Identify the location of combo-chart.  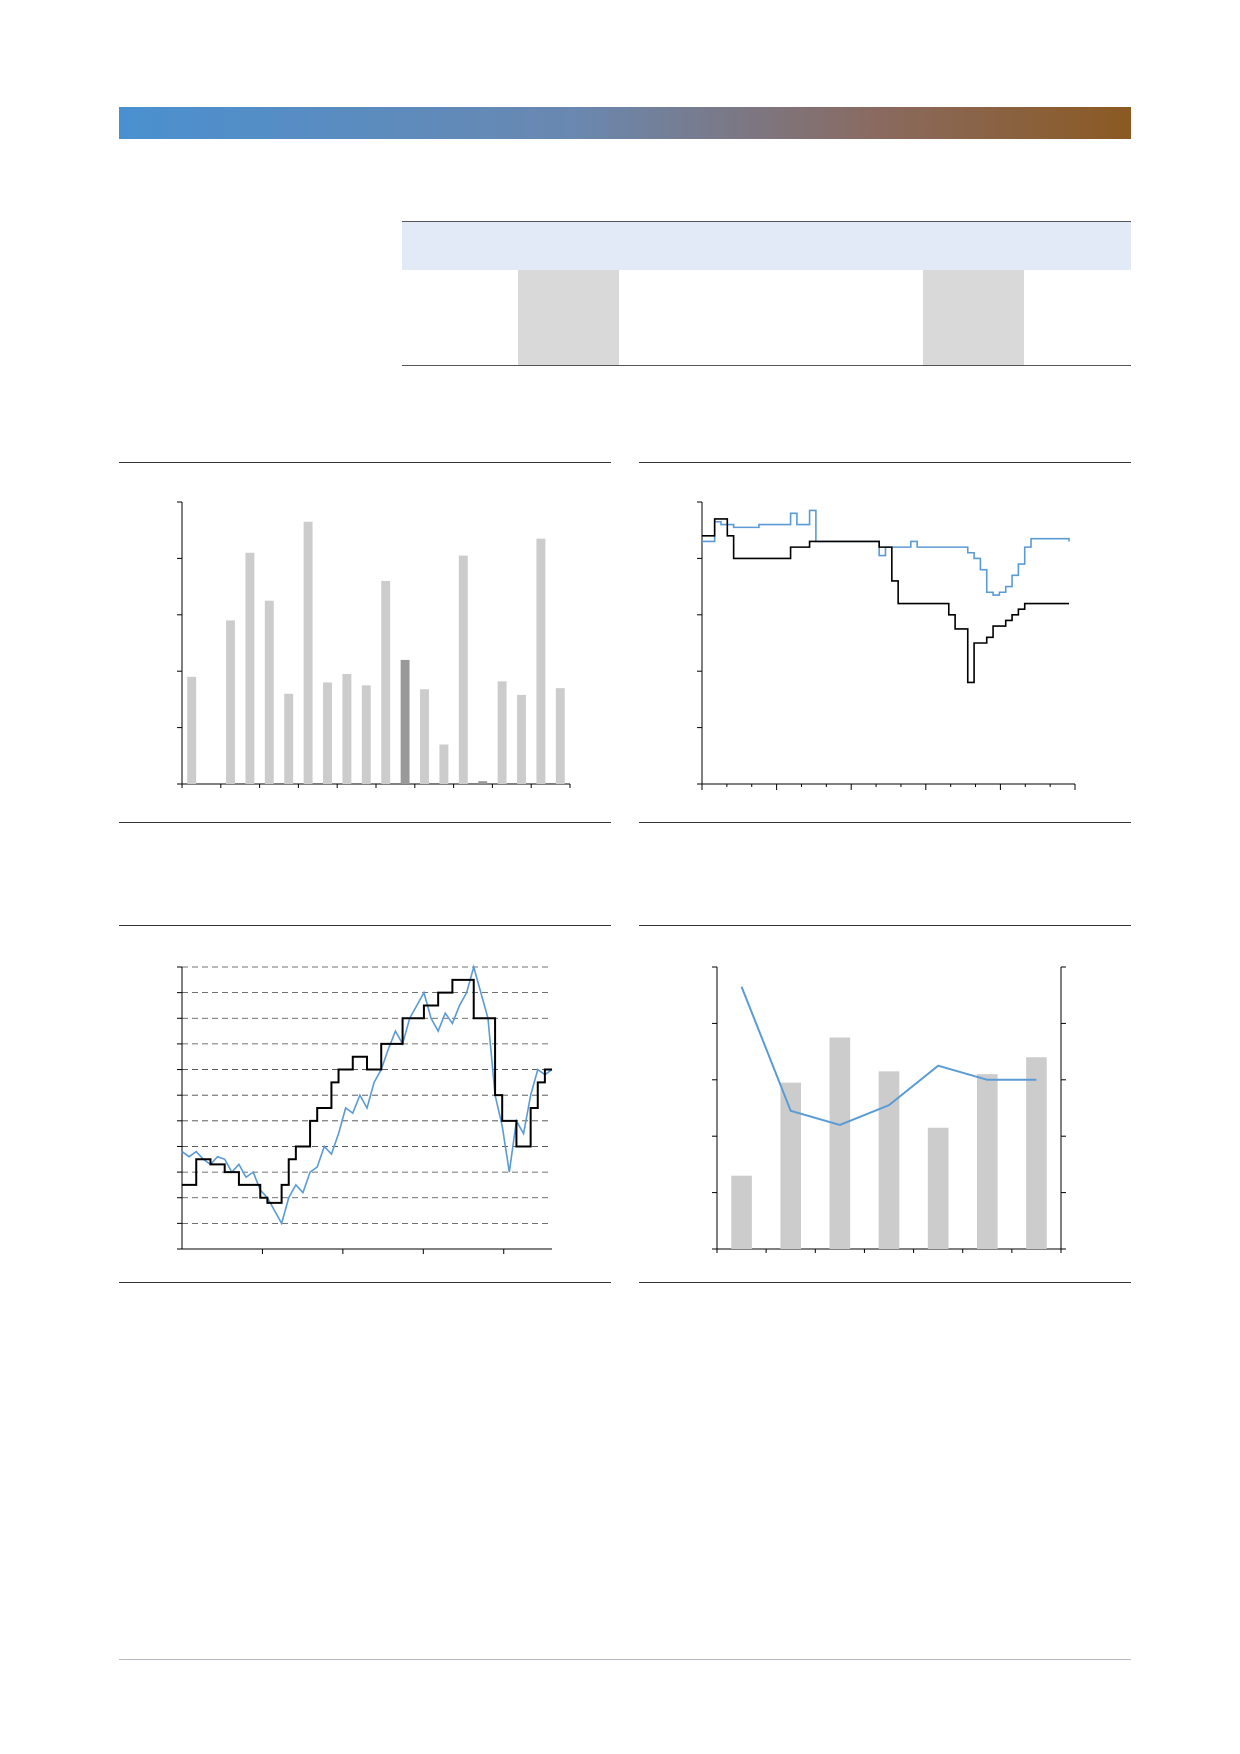
(889, 1109).